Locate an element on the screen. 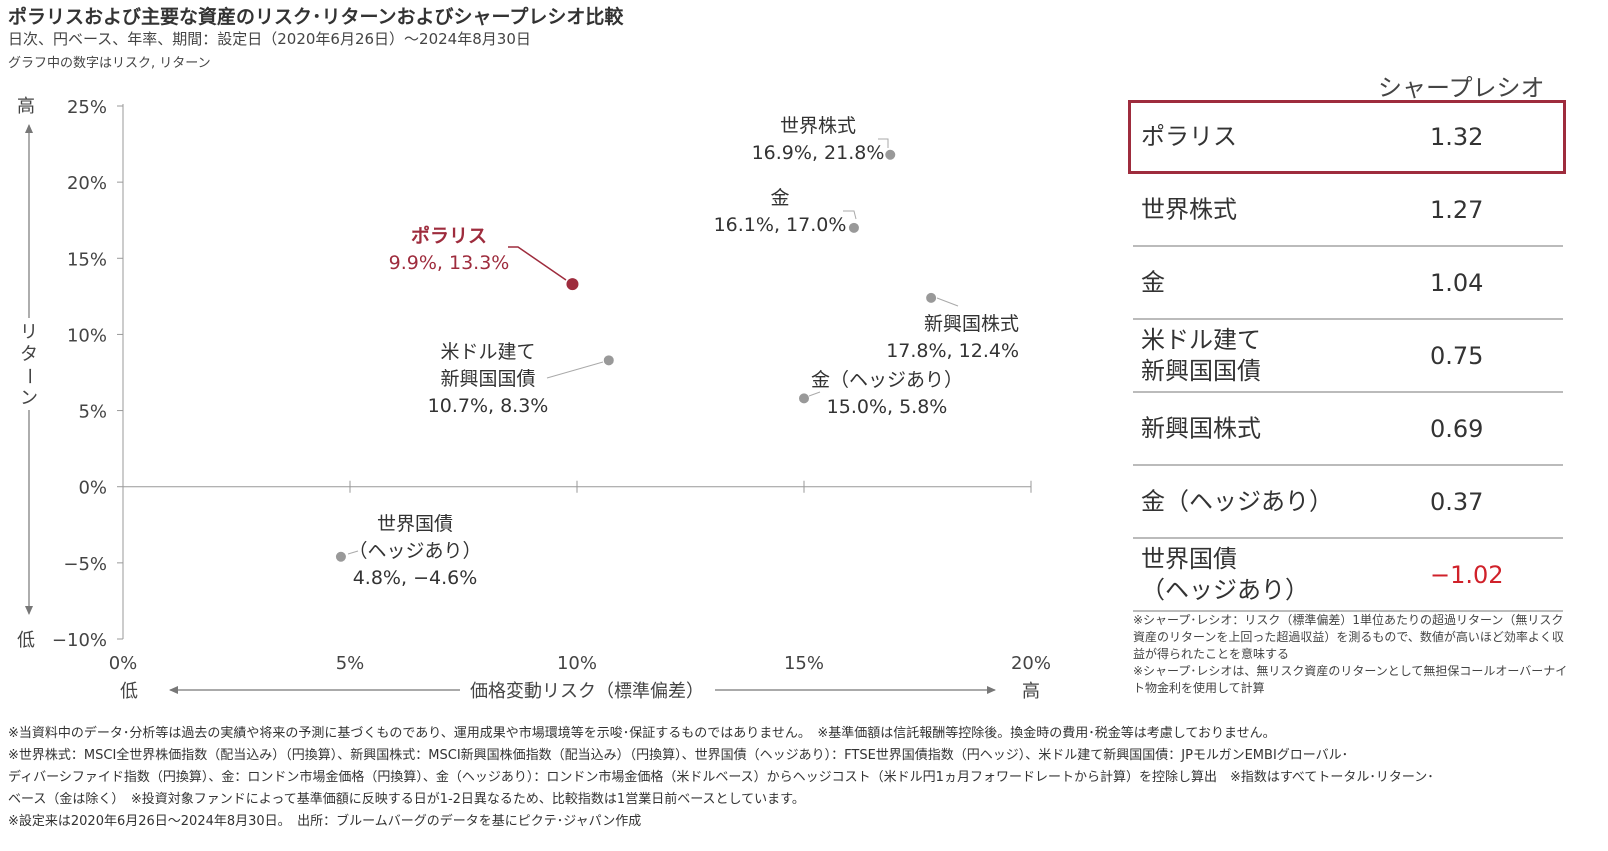  y-tick-label: 0% is located at coordinates (92, 488).